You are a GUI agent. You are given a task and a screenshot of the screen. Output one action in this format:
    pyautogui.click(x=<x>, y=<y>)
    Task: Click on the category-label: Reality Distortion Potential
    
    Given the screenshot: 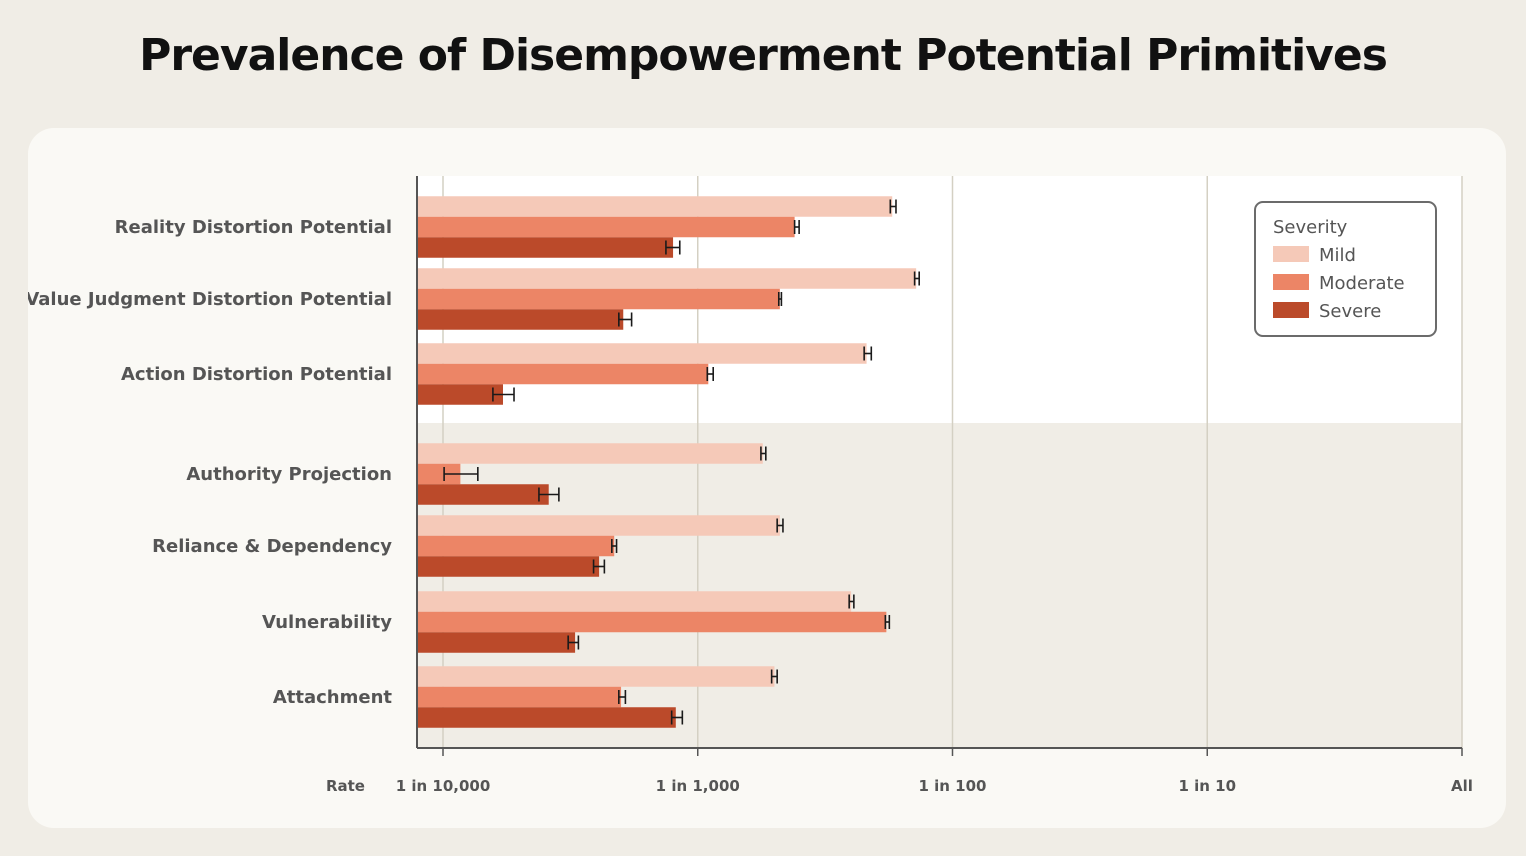 What is the action you would take?
    pyautogui.click(x=253, y=227)
    